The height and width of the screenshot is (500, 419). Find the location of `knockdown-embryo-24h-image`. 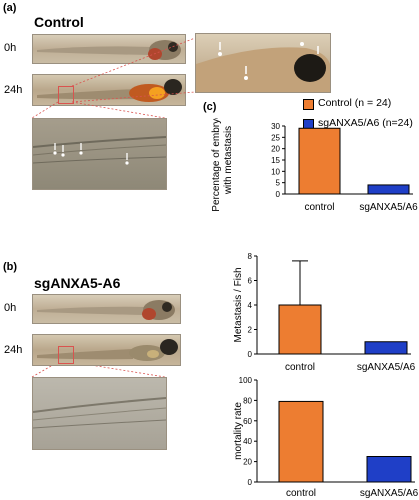

knockdown-embryo-24h-image is located at coordinates (106, 350).